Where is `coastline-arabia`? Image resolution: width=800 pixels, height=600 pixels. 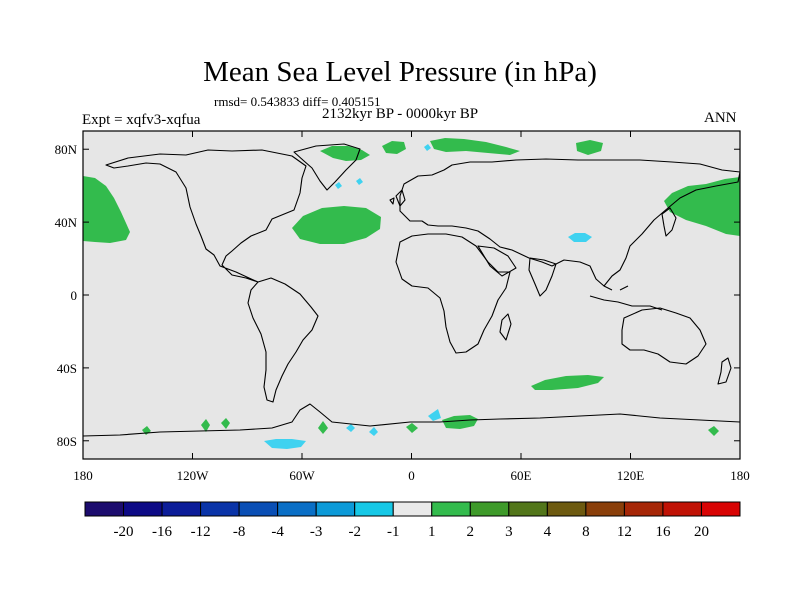 coastline-arabia is located at coordinates (497, 261).